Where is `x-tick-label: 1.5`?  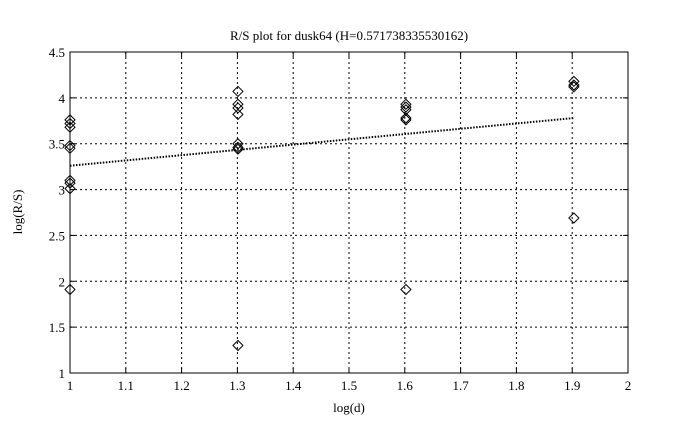 x-tick-label: 1.5 is located at coordinates (349, 385).